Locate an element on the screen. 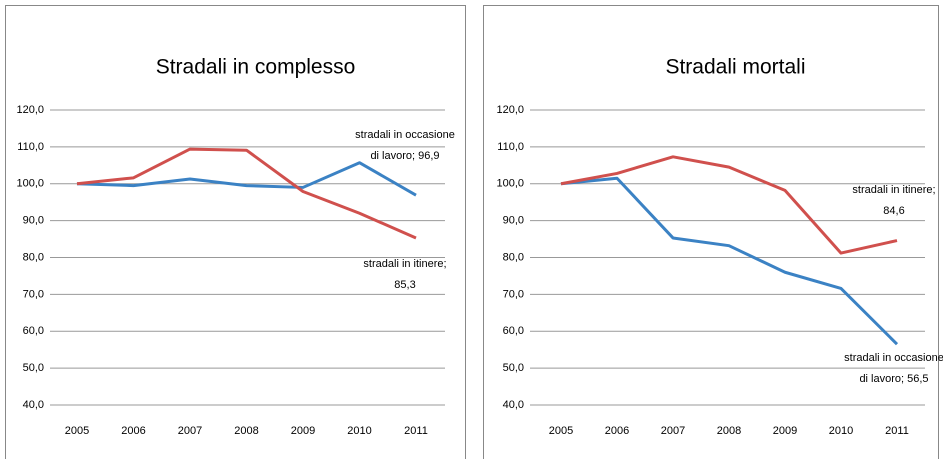  annotation: di lavoro; 56,5 is located at coordinates (893, 379).